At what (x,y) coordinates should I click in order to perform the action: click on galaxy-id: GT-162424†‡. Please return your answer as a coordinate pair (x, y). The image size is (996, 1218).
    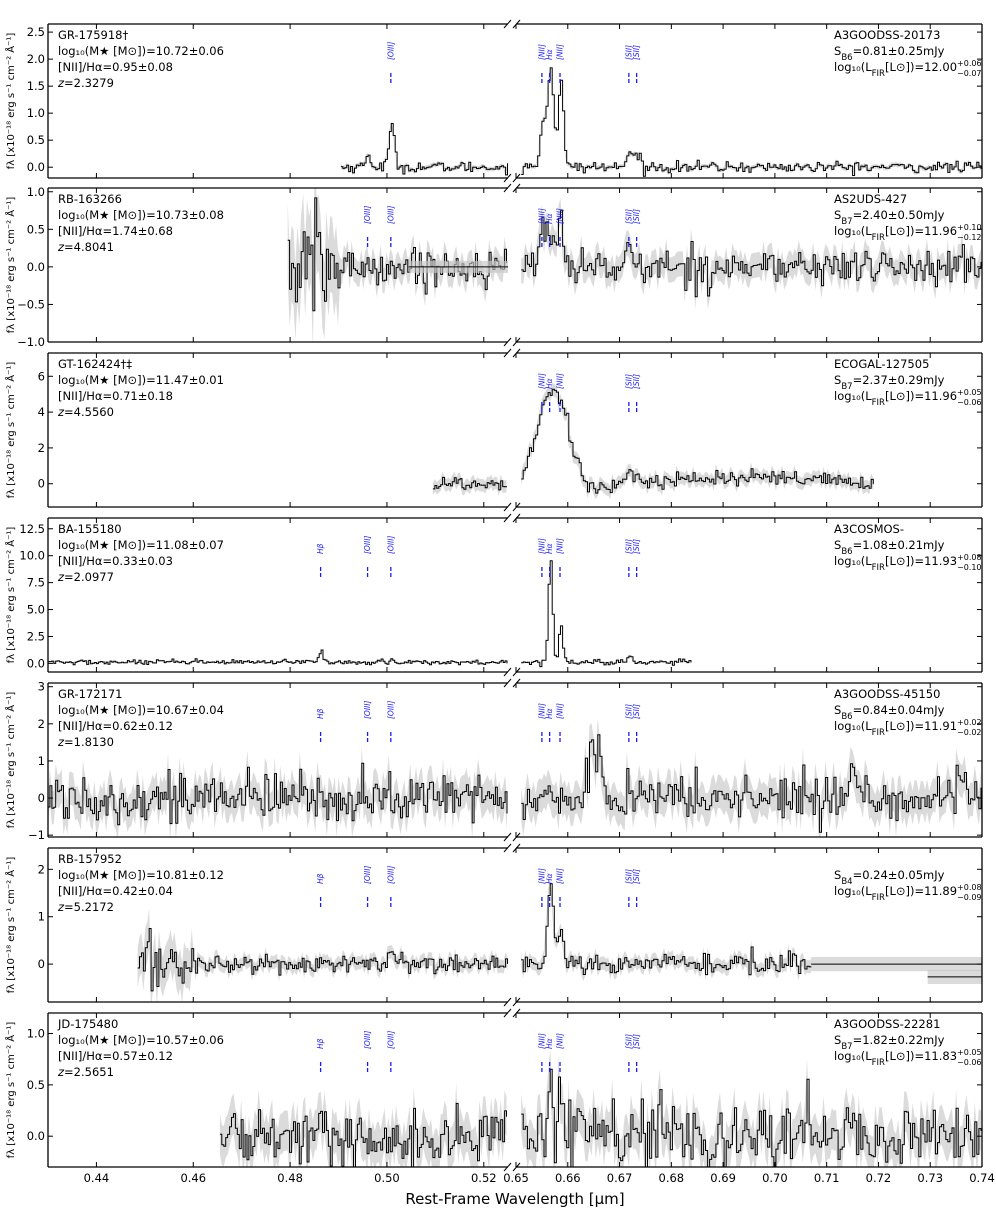
    Looking at the image, I should click on (95, 364).